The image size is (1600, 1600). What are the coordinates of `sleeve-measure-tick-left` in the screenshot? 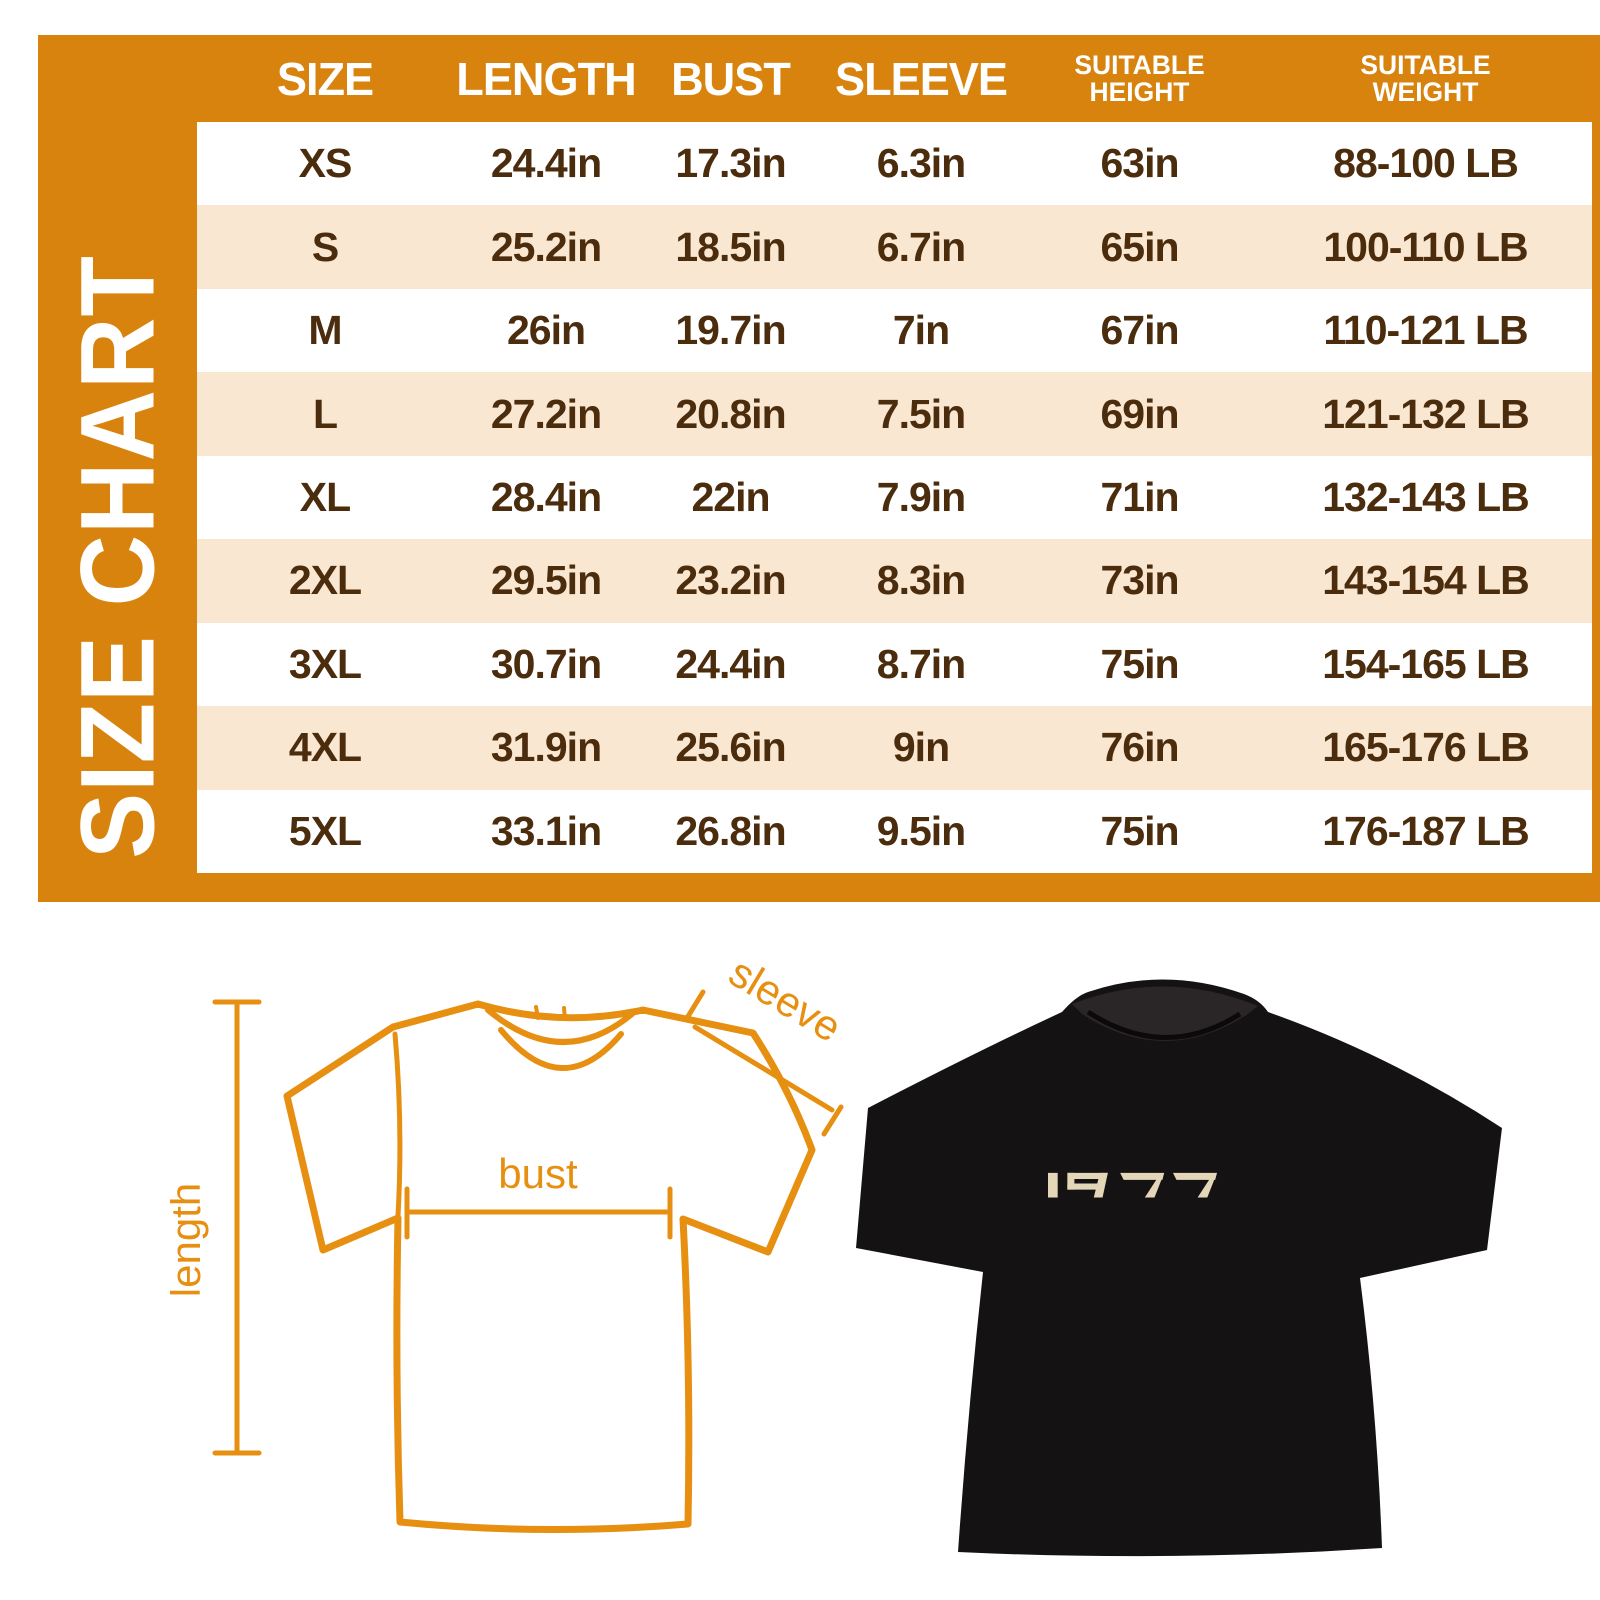 It's located at (695, 1005).